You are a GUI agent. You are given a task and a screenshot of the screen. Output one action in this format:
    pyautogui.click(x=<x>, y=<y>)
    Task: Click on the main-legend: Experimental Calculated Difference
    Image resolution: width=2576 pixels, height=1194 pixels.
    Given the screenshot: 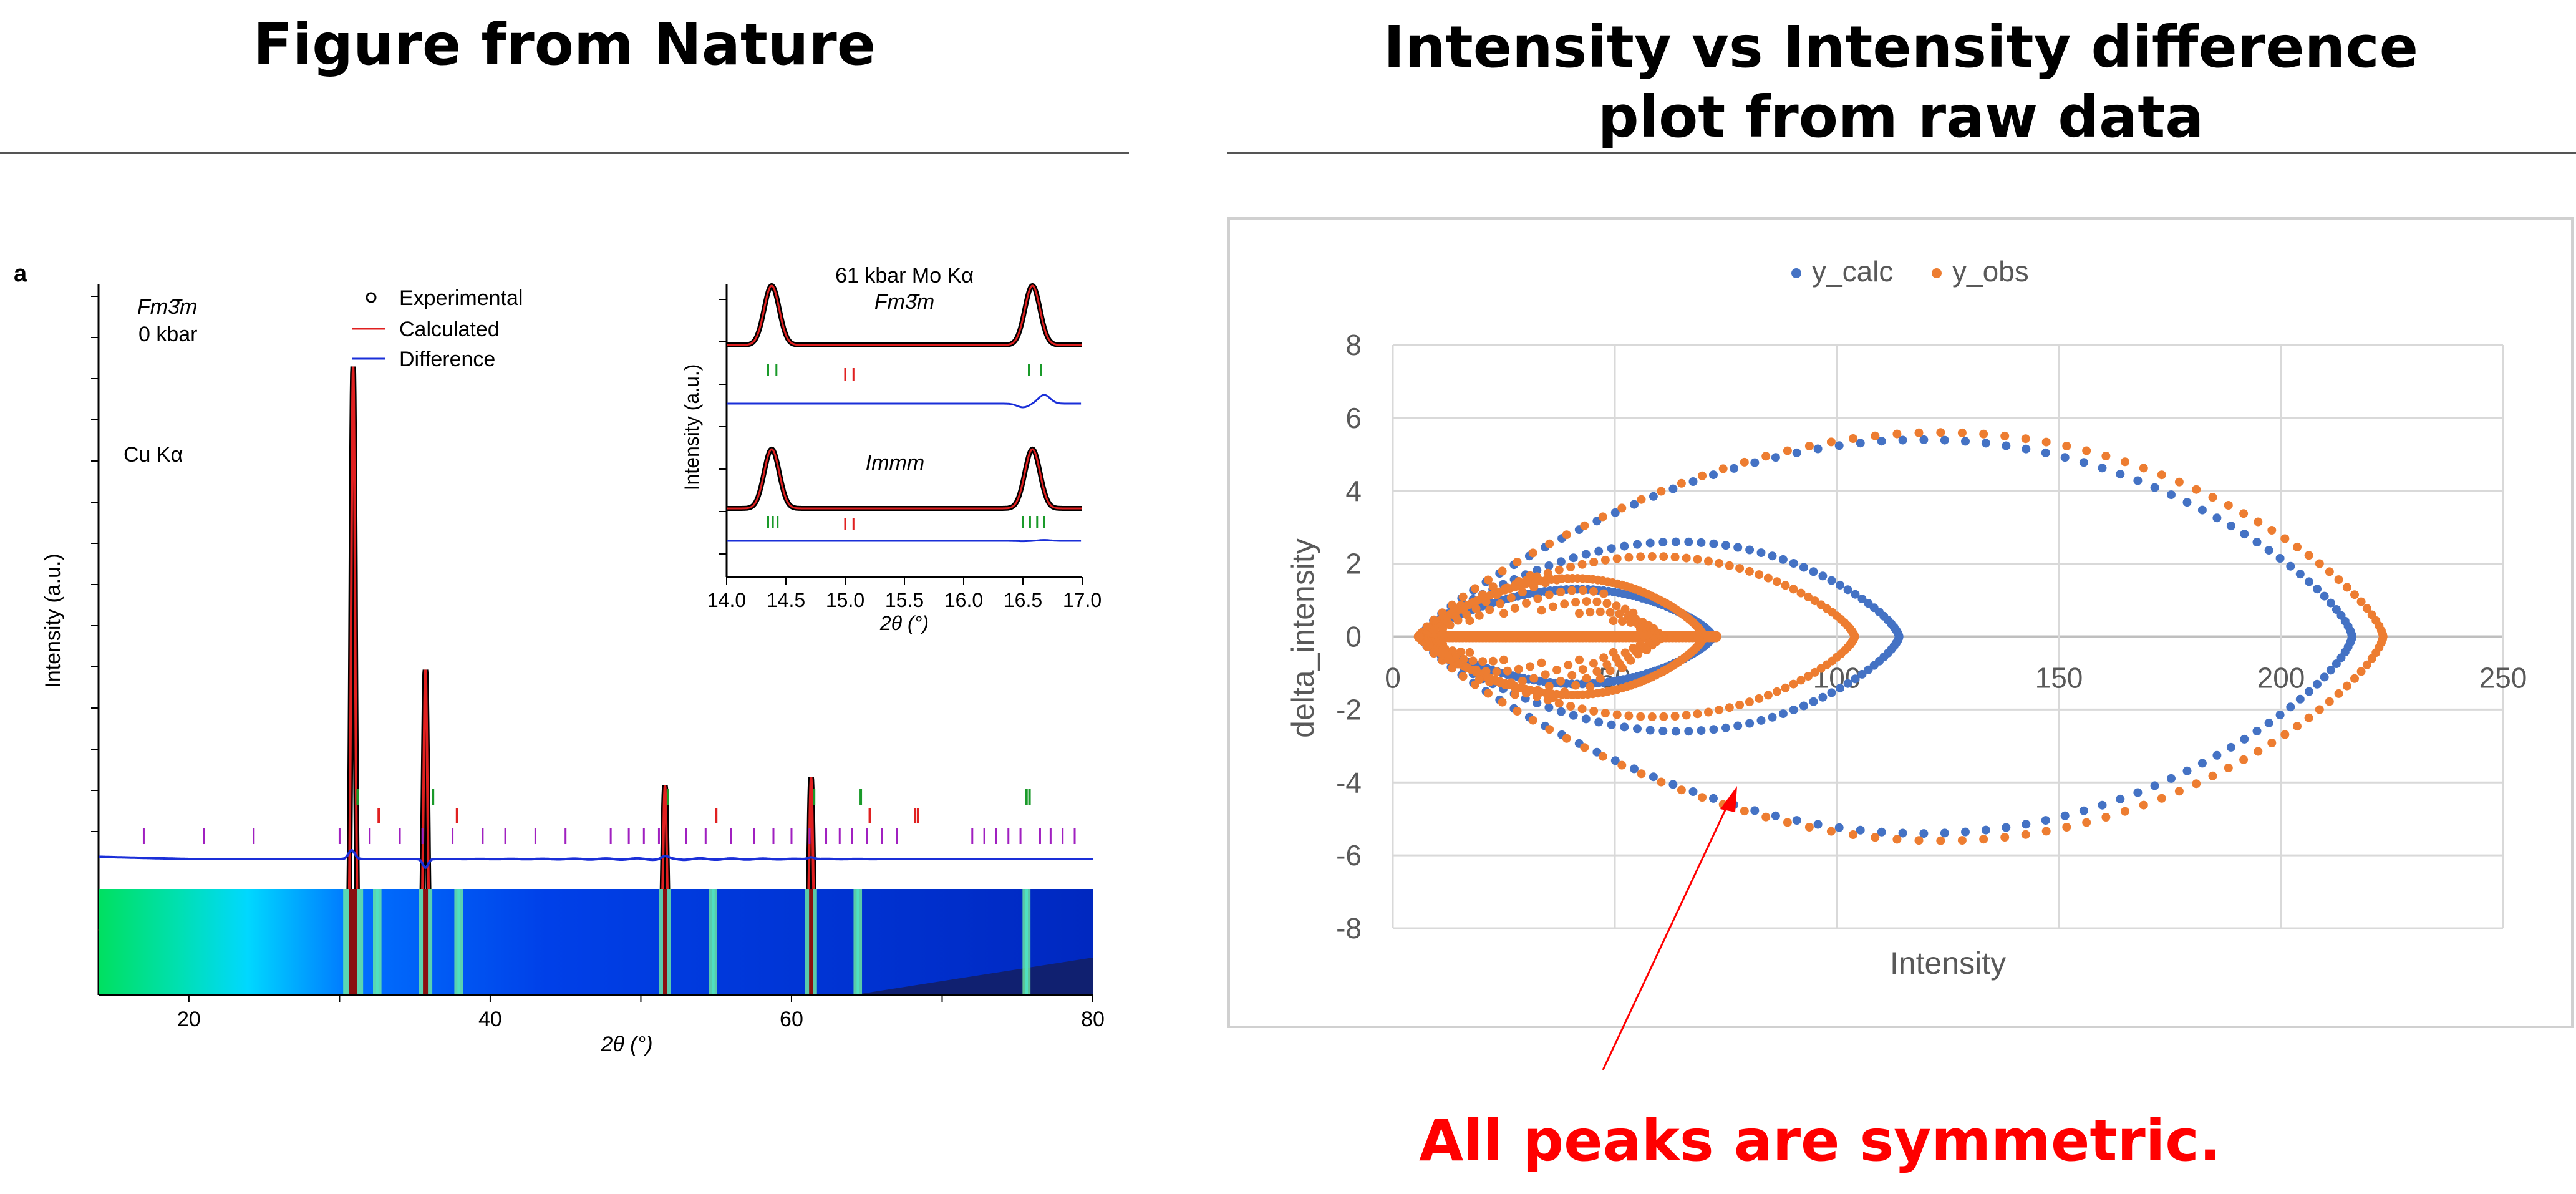 What is the action you would take?
    pyautogui.click(x=437, y=328)
    